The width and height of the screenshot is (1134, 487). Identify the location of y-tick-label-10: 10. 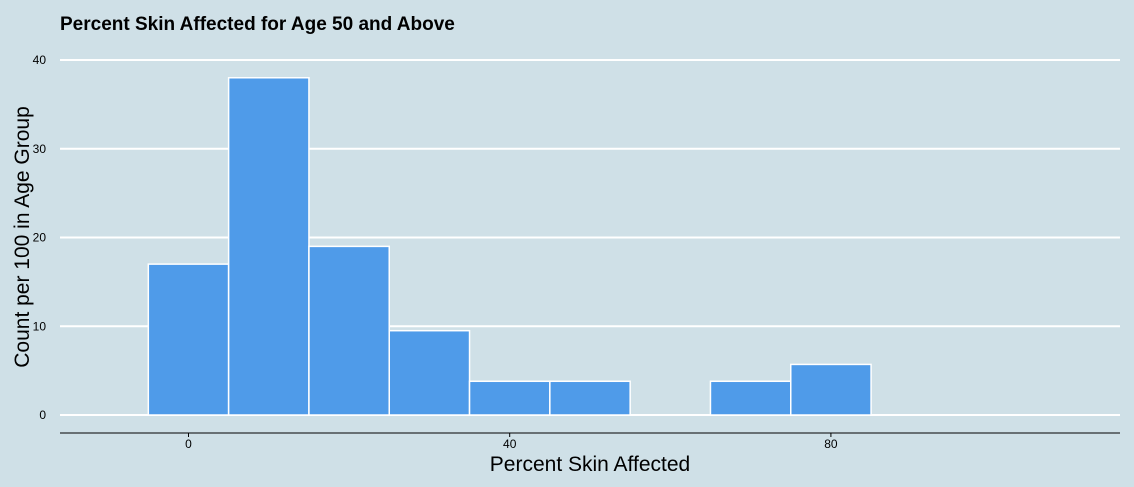
(40, 326).